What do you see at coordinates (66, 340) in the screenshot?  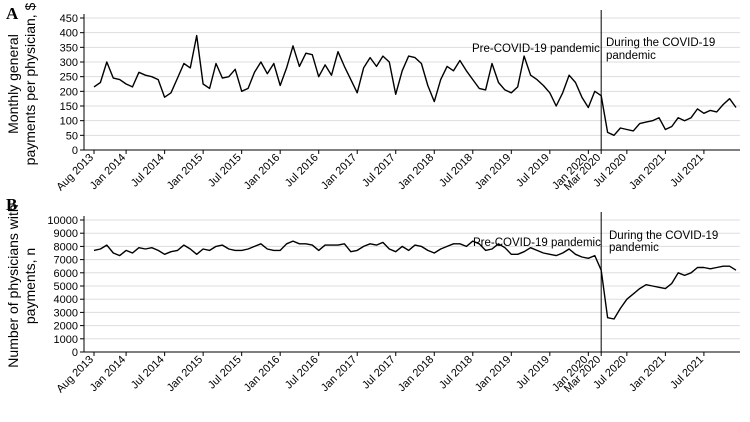 I see `y-tick-label: 1000` at bounding box center [66, 340].